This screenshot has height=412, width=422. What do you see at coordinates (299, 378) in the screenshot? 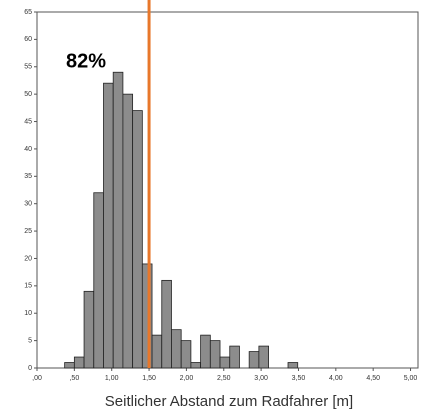
I see `x-tick-label: 3,50` at bounding box center [299, 378].